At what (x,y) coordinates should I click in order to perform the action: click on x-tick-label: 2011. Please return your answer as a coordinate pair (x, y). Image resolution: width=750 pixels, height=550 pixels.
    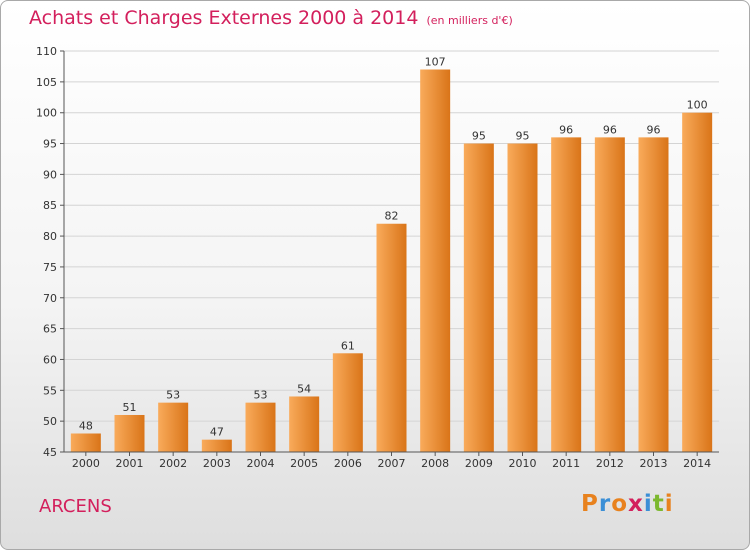
    Looking at the image, I should click on (566, 463).